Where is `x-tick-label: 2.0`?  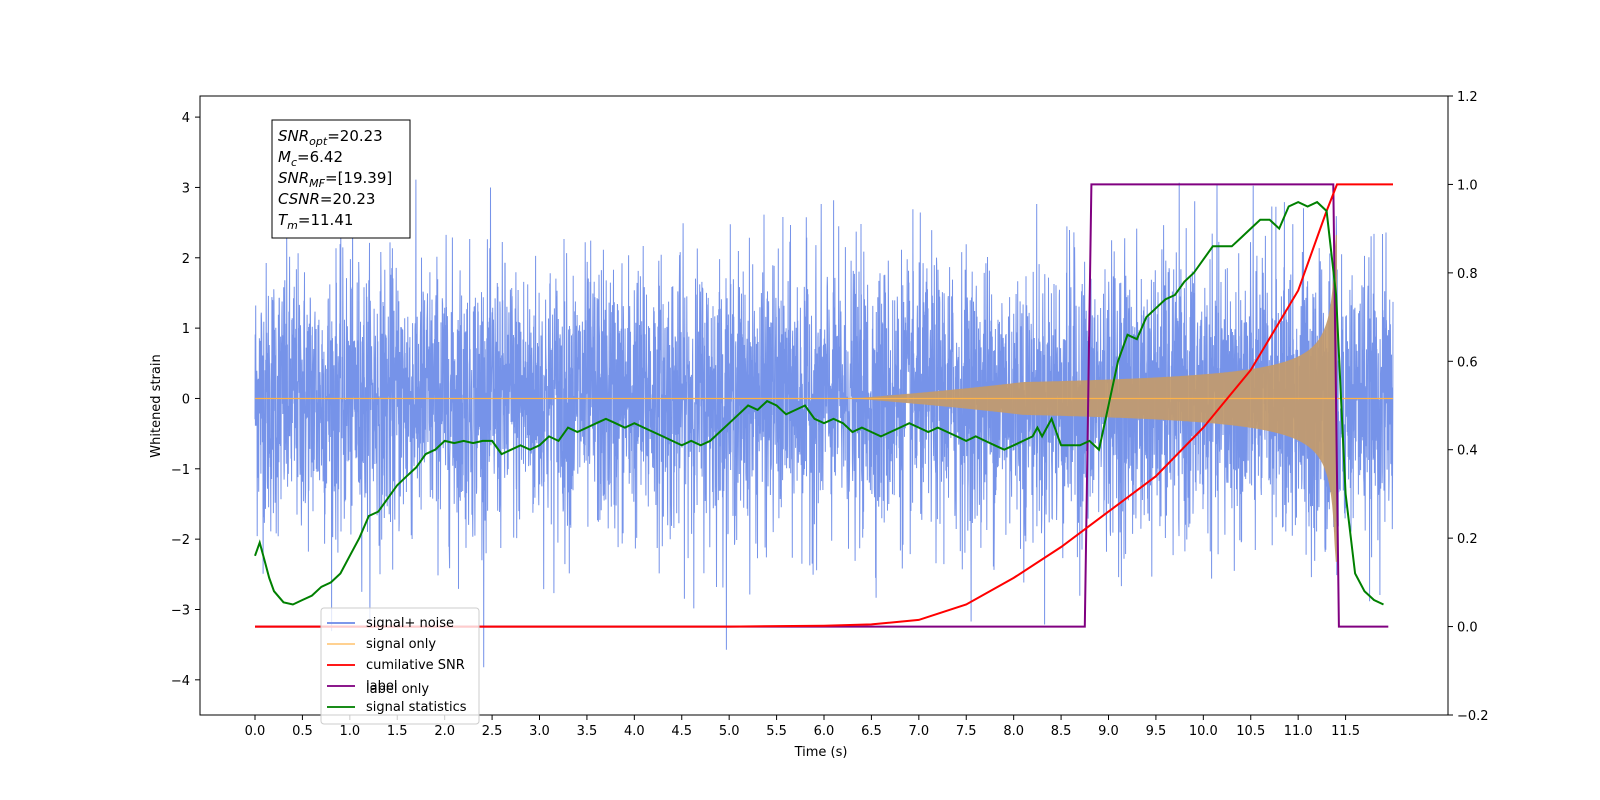
x-tick-label: 2.0 is located at coordinates (444, 731).